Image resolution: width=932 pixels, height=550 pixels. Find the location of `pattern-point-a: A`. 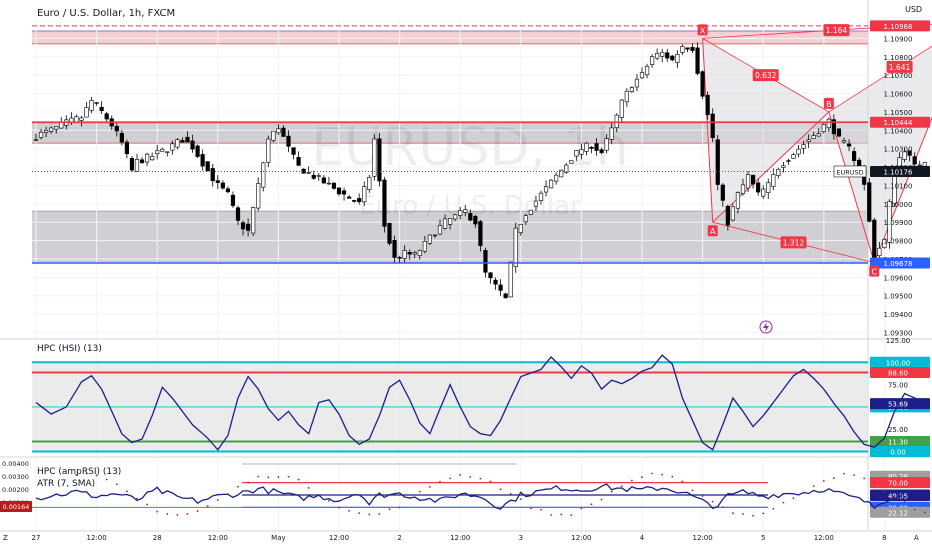

pattern-point-a: A is located at coordinates (712, 231).